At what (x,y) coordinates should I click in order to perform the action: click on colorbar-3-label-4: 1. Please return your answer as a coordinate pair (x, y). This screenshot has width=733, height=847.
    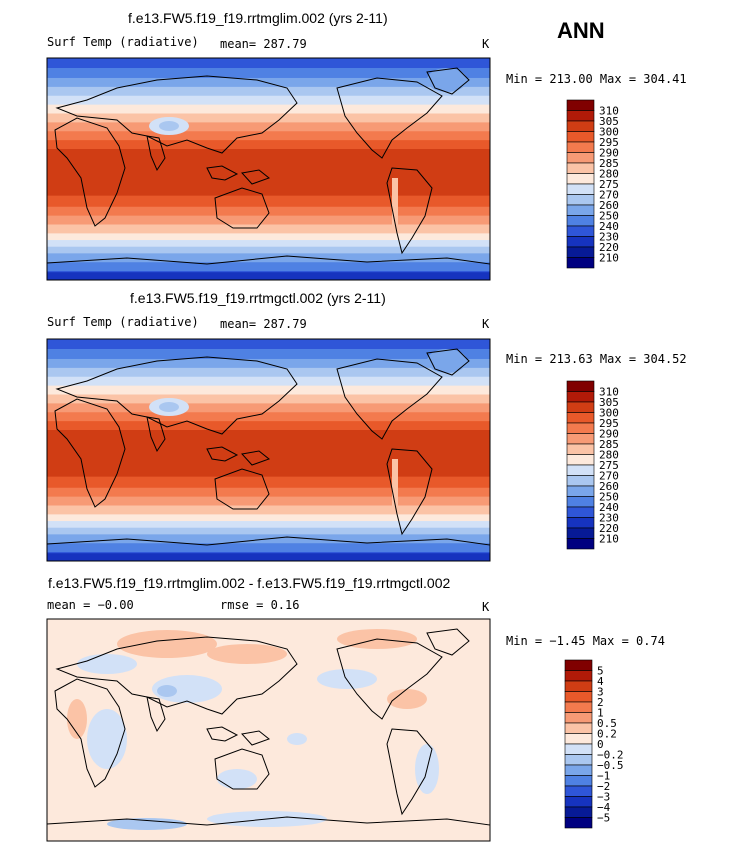
    Looking at the image, I should click on (600, 713).